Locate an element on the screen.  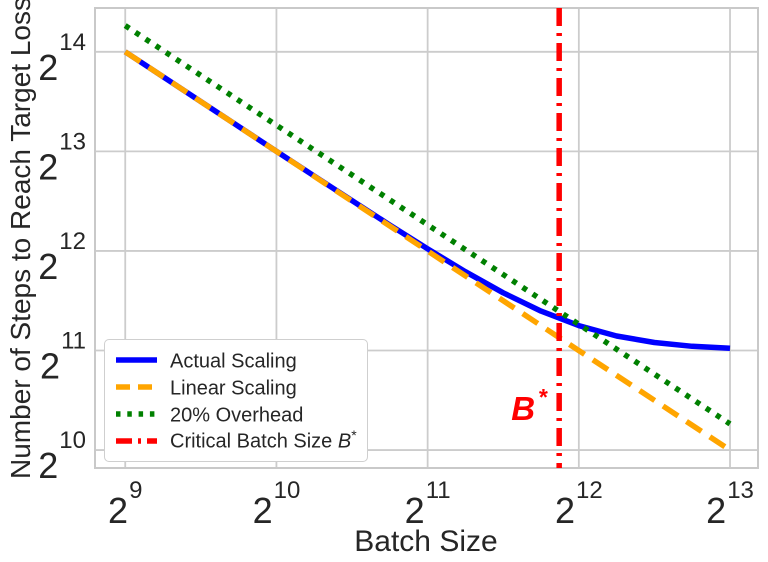
x-tick-label-2^12: 212 is located at coordinates (579, 504).